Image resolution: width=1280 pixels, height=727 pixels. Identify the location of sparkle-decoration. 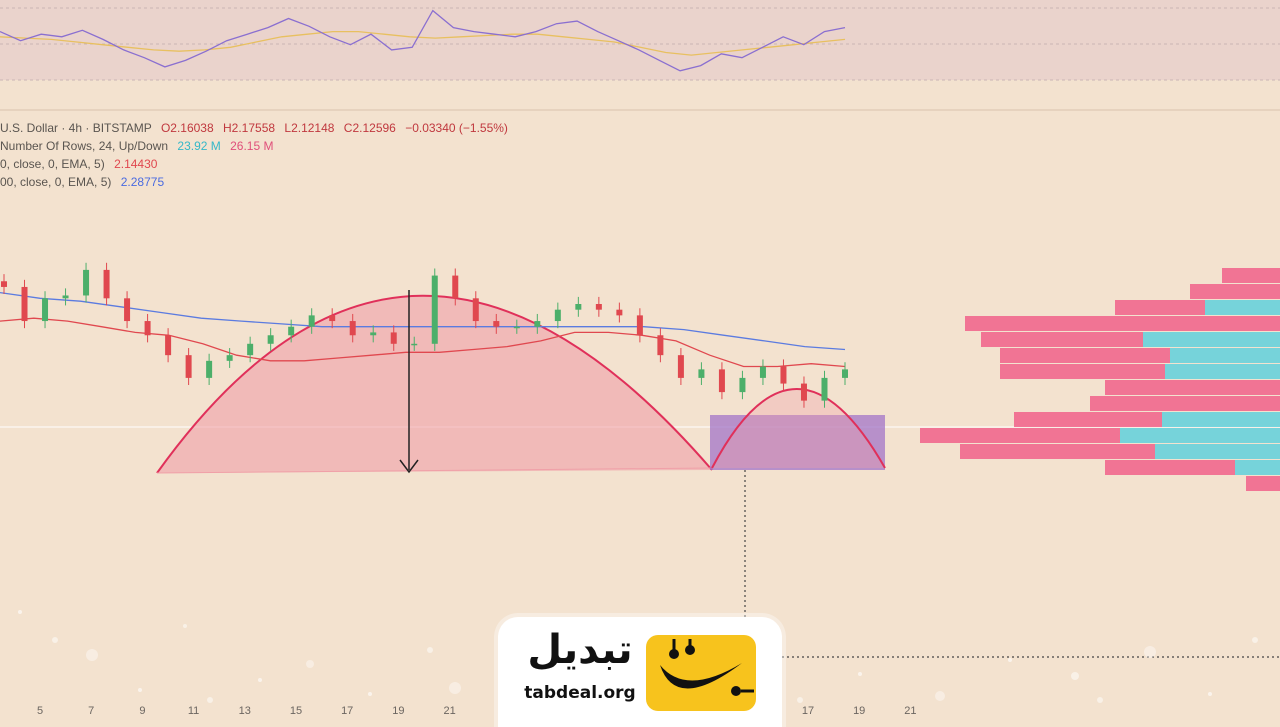
(638, 656).